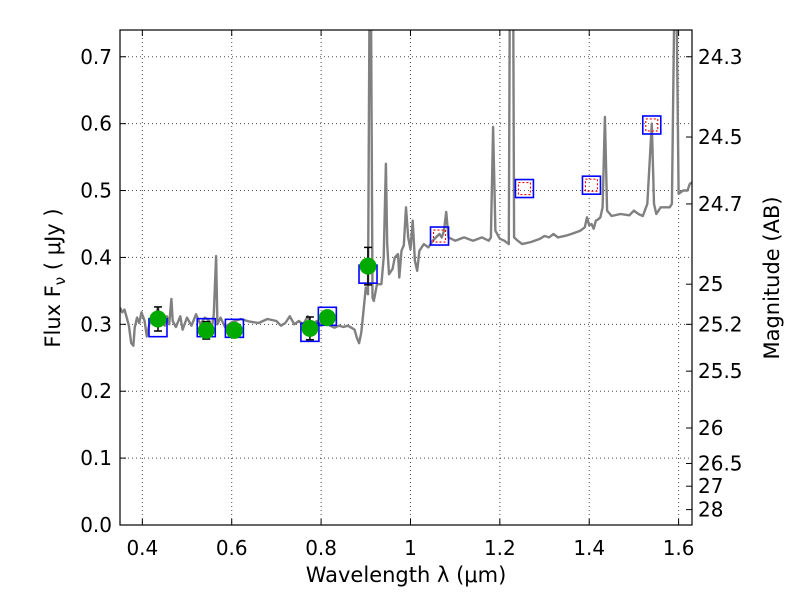 The height and width of the screenshot is (600, 800). Describe the element at coordinates (96, 324) in the screenshot. I see `y-tick-label: 0.3` at that location.